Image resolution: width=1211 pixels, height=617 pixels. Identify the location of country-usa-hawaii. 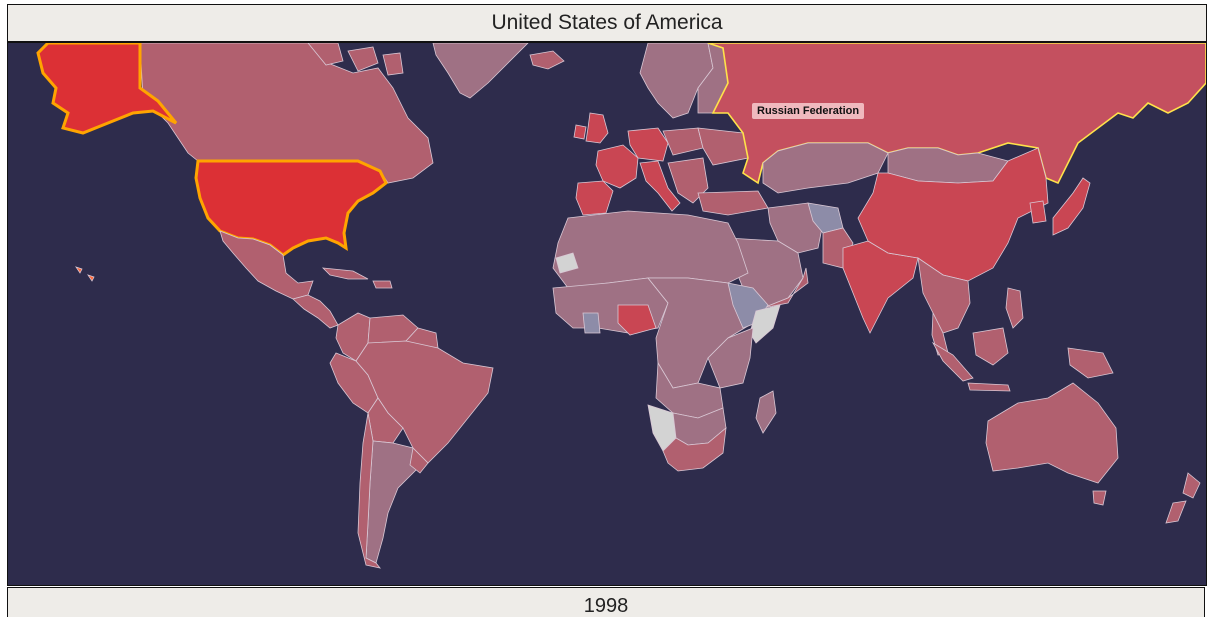
(85, 274).